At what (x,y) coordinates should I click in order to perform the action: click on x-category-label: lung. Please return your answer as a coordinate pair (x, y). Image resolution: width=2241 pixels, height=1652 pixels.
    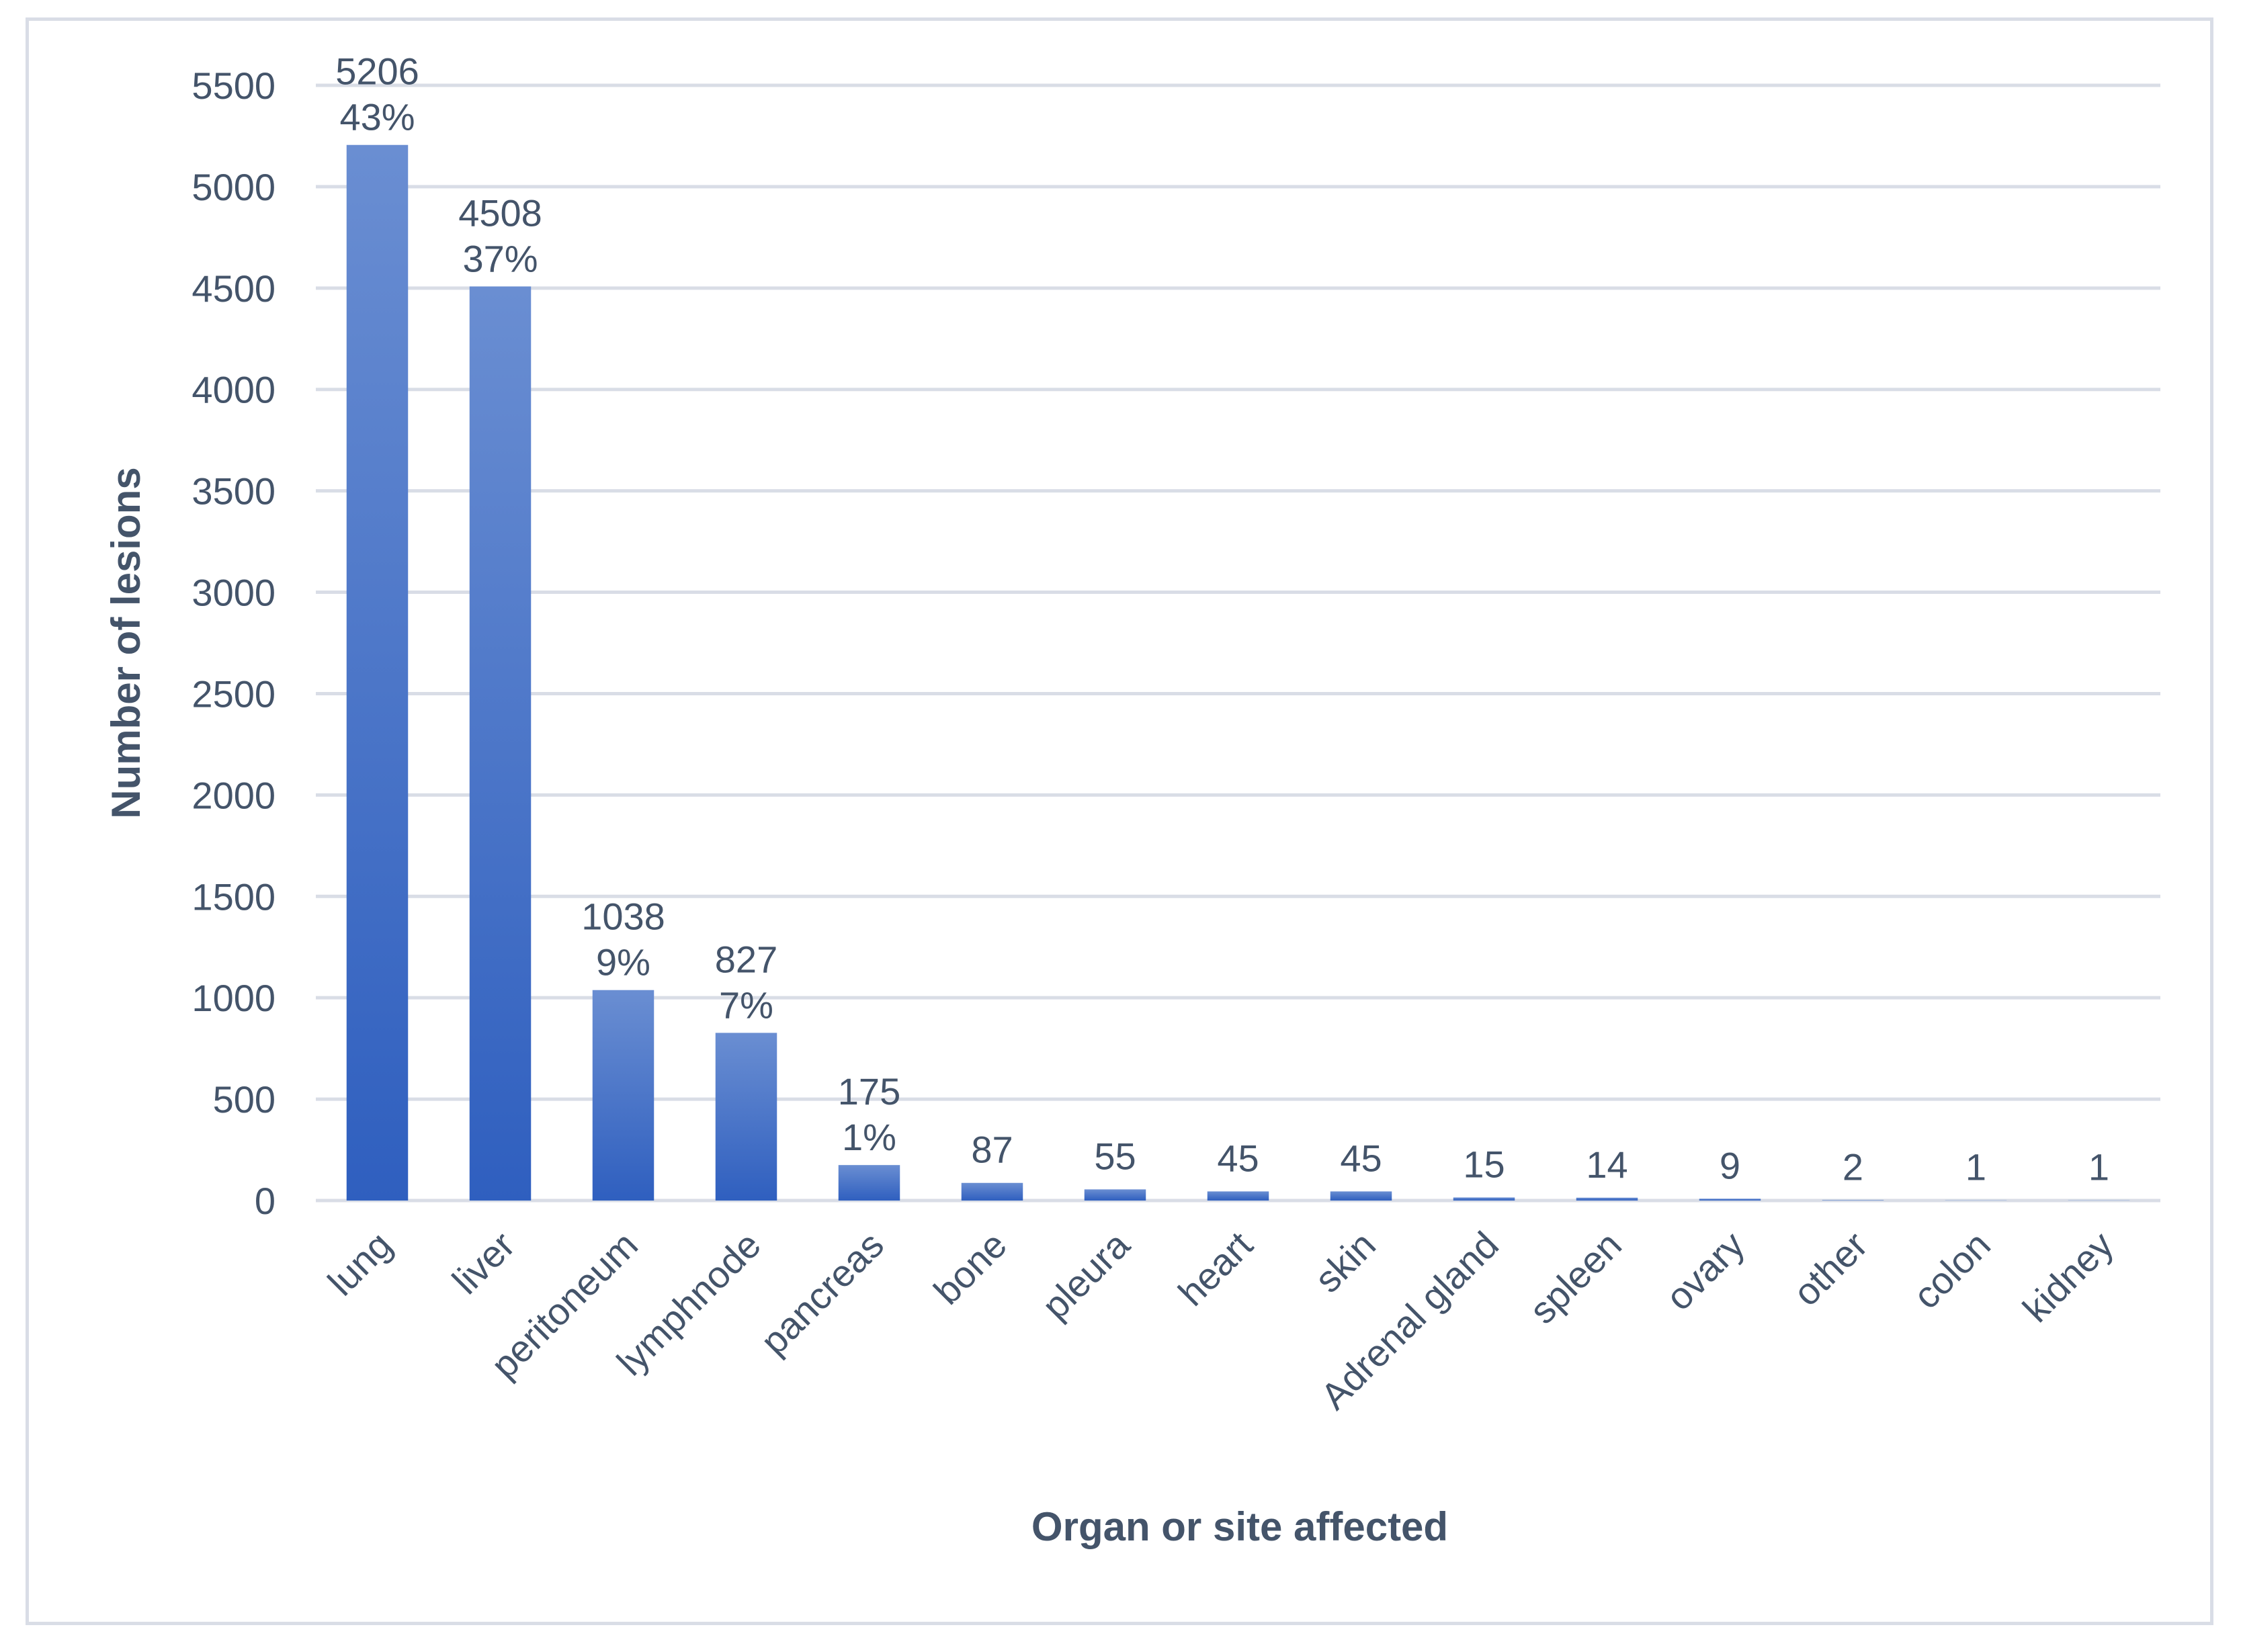
    Looking at the image, I should click on (360, 1263).